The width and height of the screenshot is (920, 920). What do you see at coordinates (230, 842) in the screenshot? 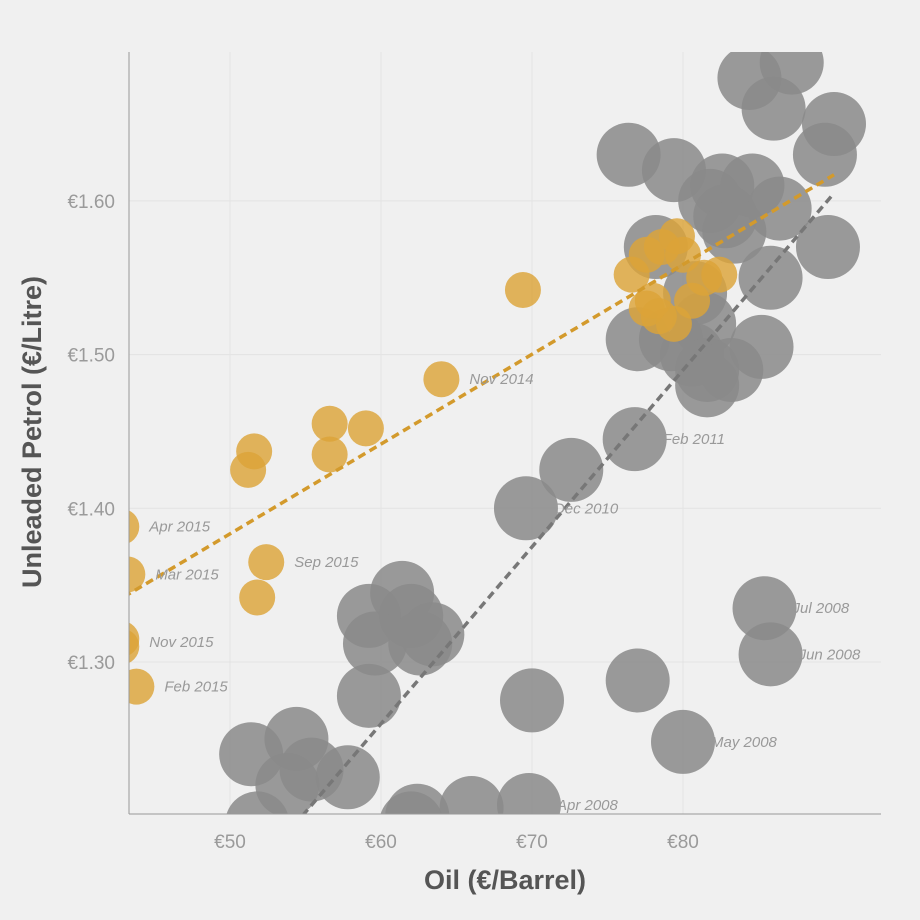
I see `x-tick-label: €50` at bounding box center [230, 842].